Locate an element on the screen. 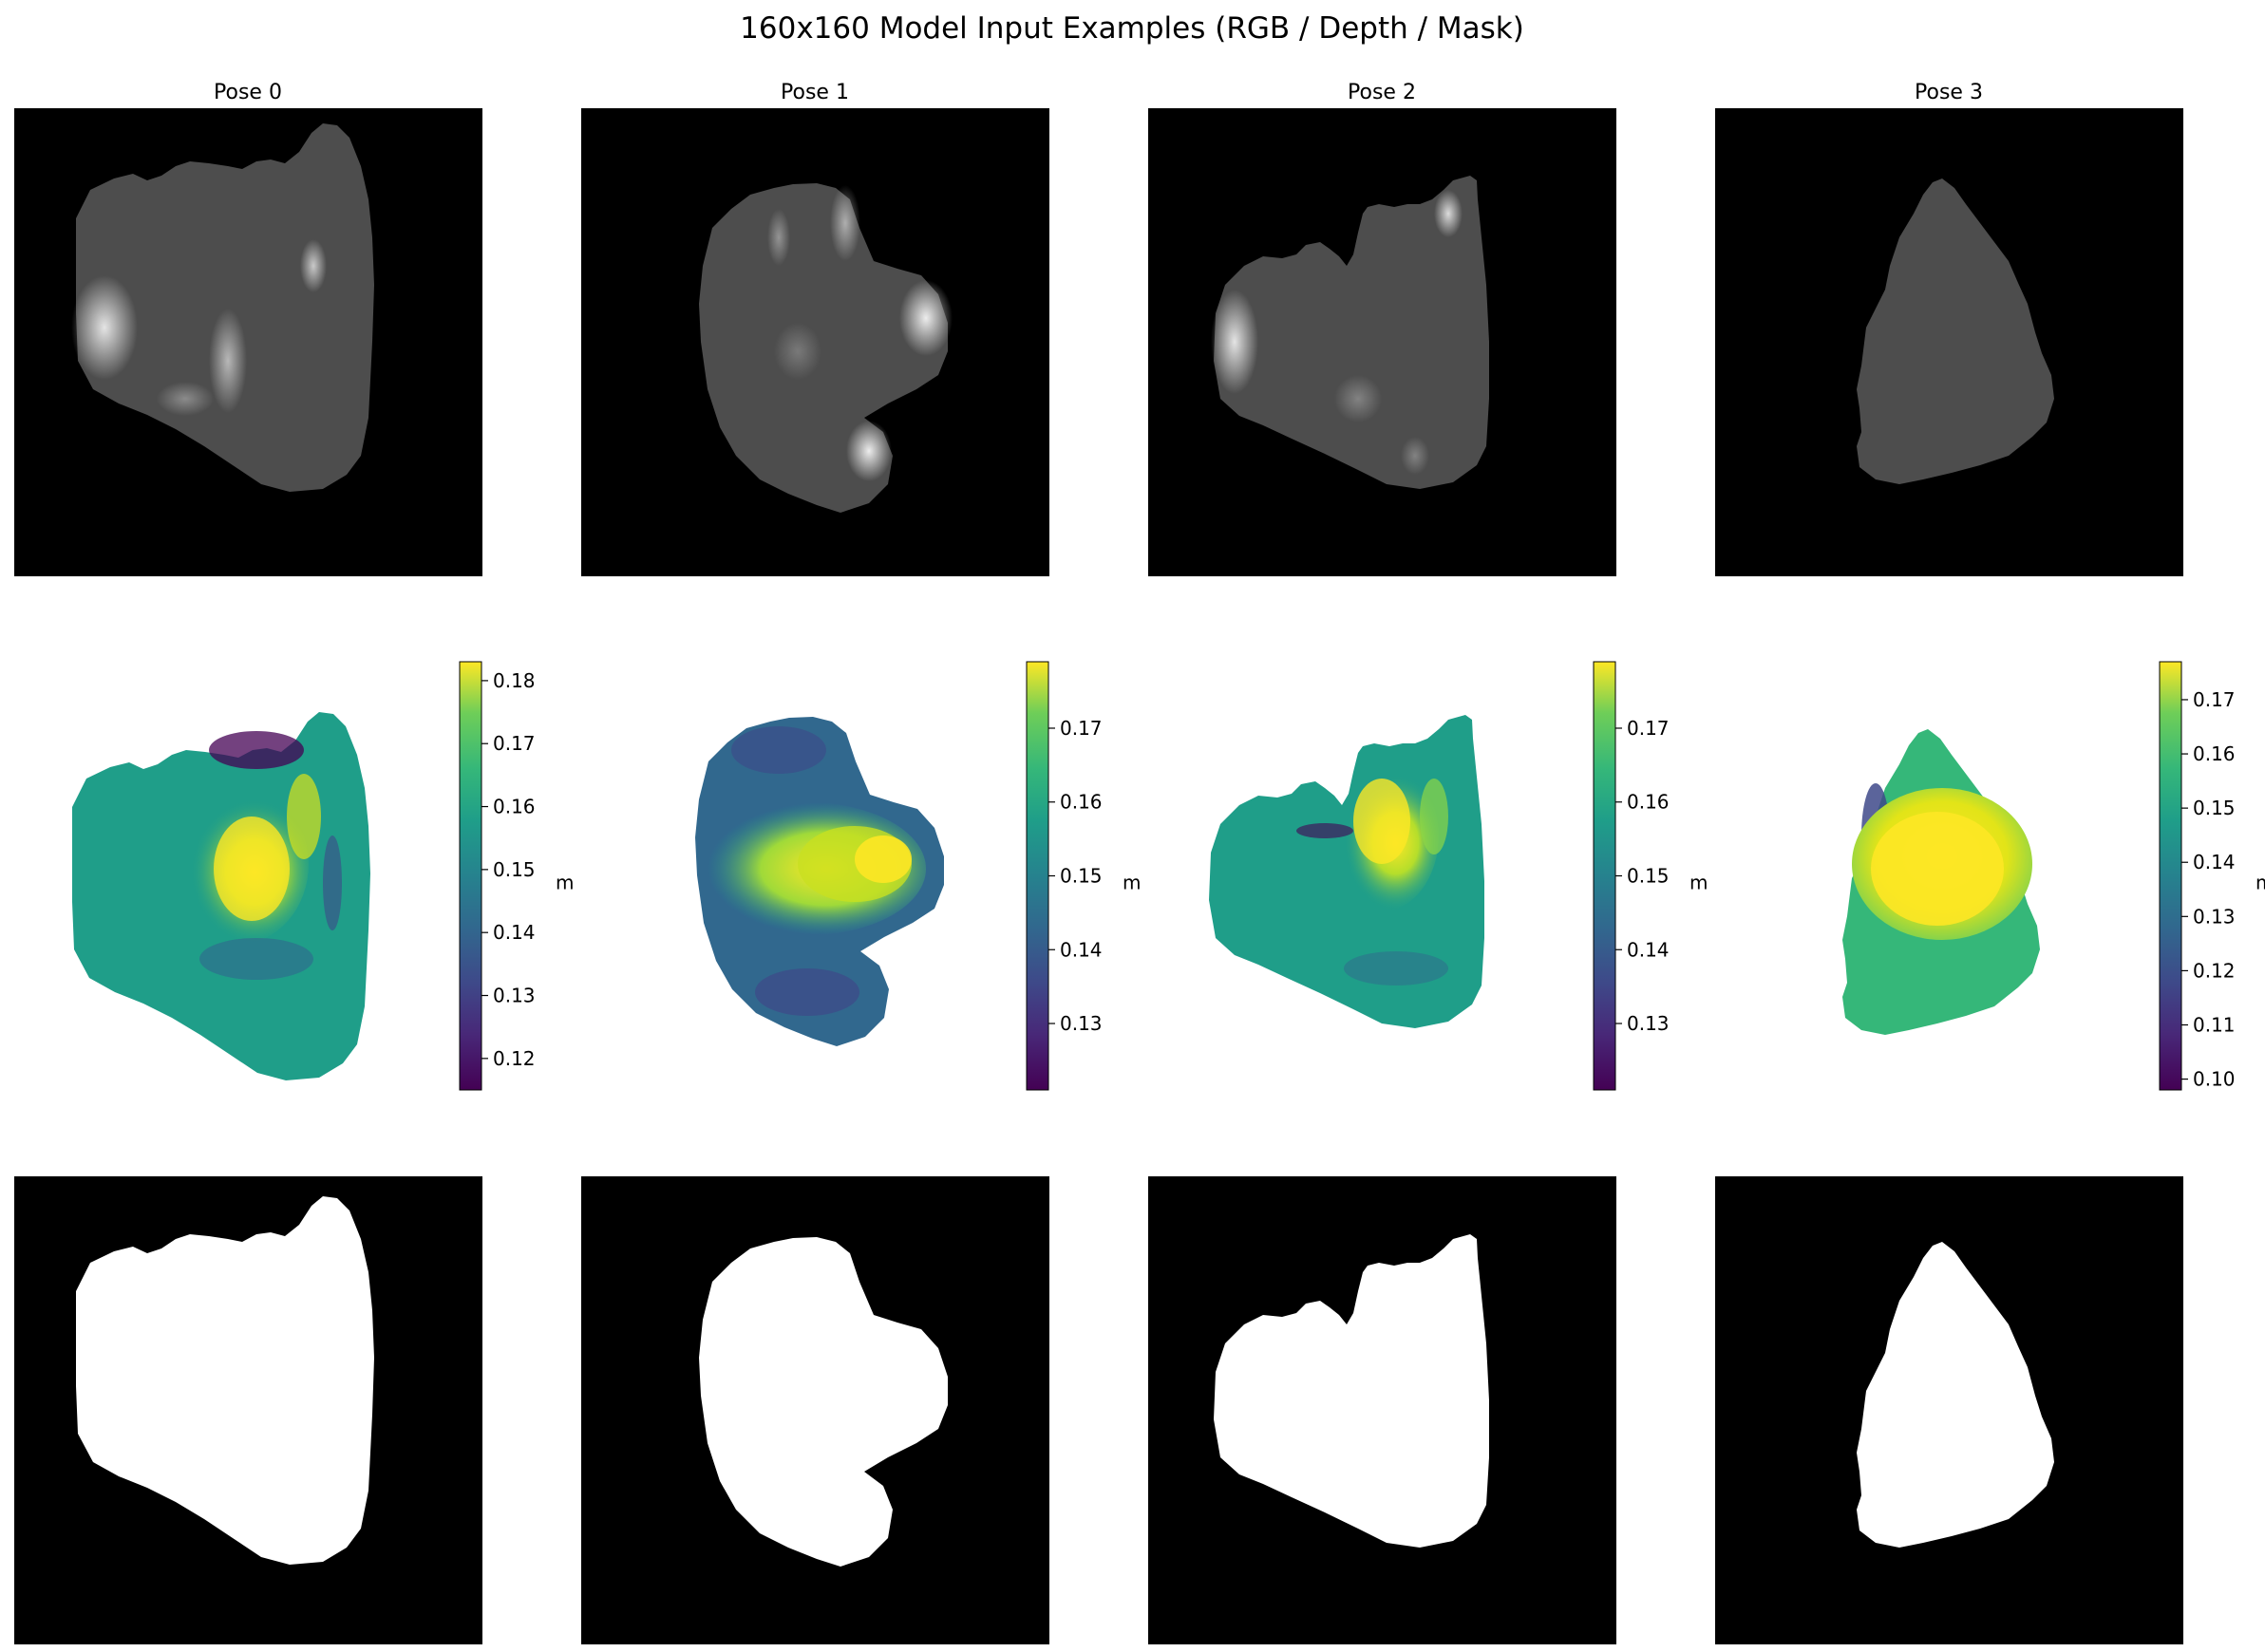 This screenshot has width=2265, height=1652. mask-pose-0-image is located at coordinates (248, 1410).